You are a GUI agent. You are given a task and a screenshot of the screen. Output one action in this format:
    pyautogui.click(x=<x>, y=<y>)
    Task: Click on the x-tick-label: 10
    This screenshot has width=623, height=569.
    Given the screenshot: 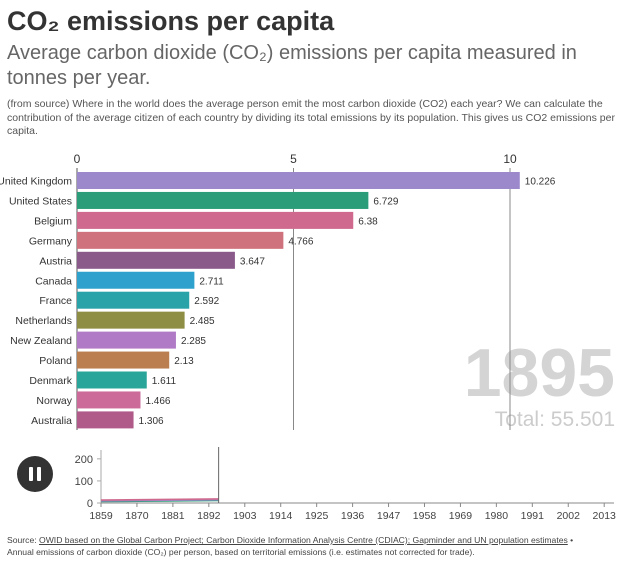 What is the action you would take?
    pyautogui.click(x=510, y=159)
    